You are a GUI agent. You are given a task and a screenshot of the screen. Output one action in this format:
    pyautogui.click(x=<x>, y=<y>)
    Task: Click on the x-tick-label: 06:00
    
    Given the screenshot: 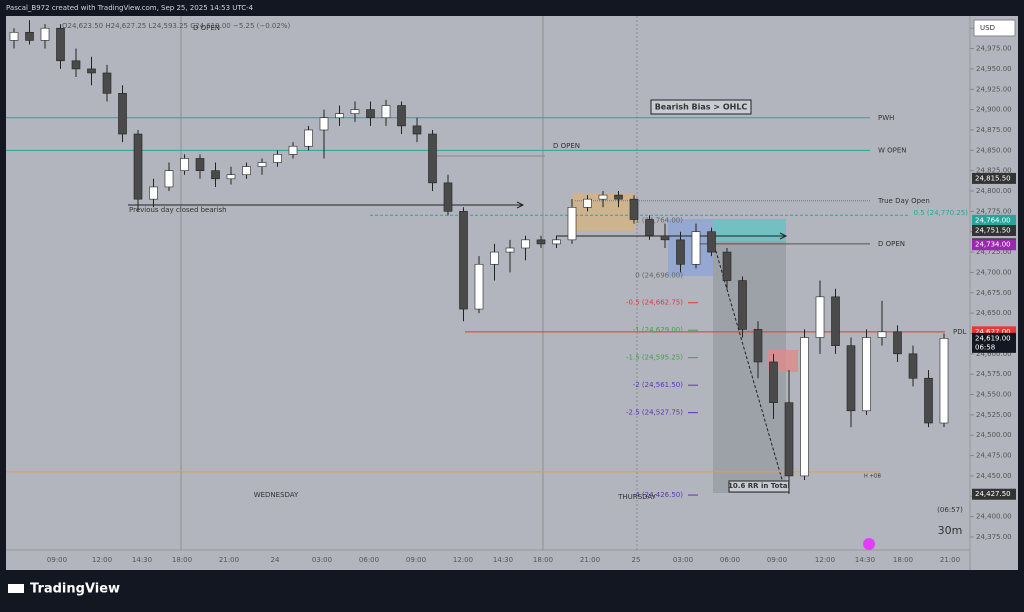 What is the action you would take?
    pyautogui.click(x=369, y=560)
    